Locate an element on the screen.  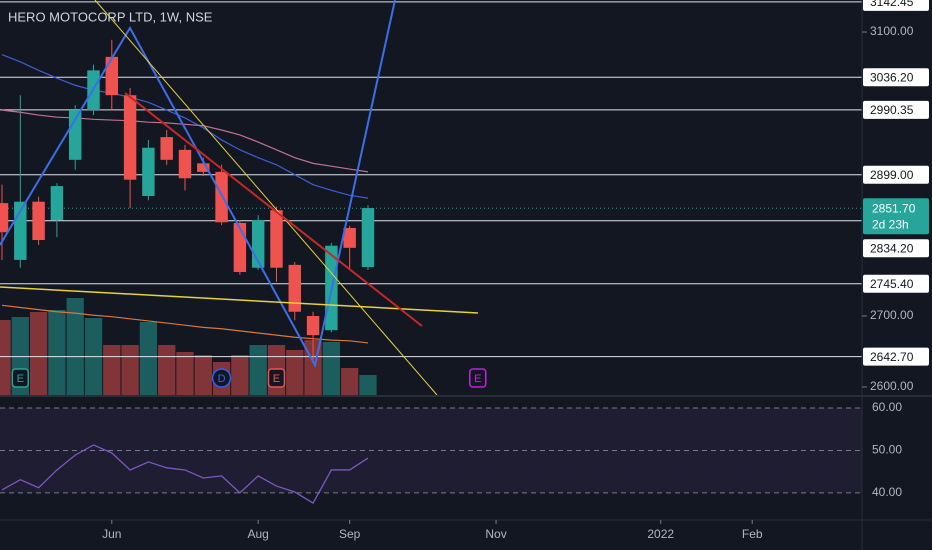
level-label: 2899.00 is located at coordinates (892, 175).